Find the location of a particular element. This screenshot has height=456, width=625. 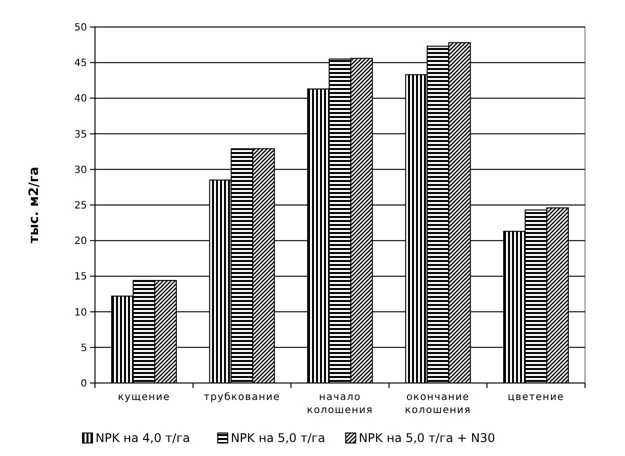

y-tick-label: 40 is located at coordinates (80, 99).